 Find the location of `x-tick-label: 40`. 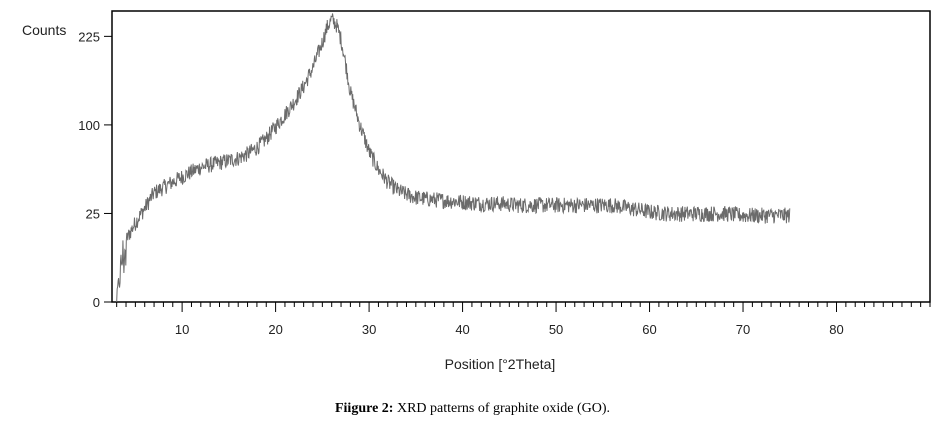

x-tick-label: 40 is located at coordinates (462, 329).